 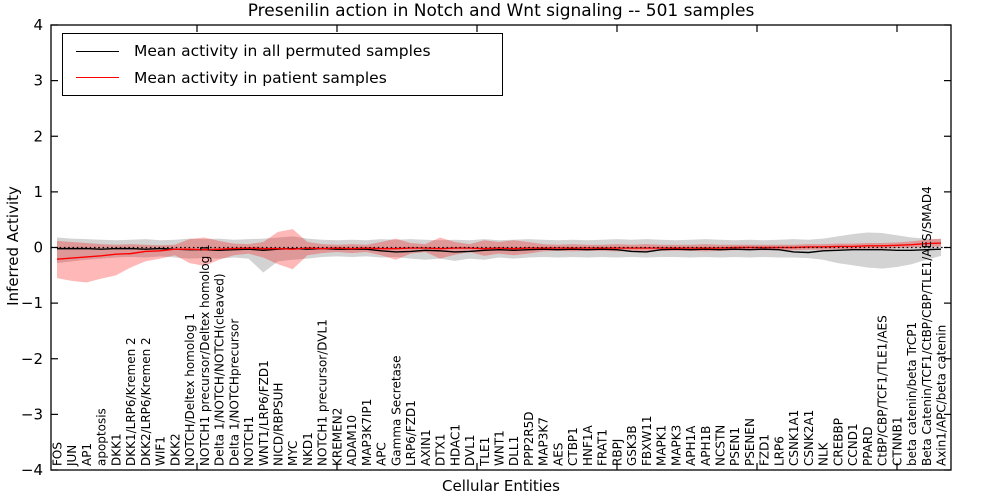 I want to click on svg-text: WIF1, so click(x=161, y=451).